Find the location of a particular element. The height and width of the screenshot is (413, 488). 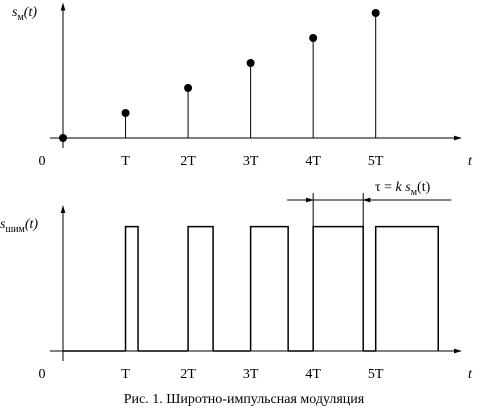

y-label-sub: м is located at coordinates (20, 17).